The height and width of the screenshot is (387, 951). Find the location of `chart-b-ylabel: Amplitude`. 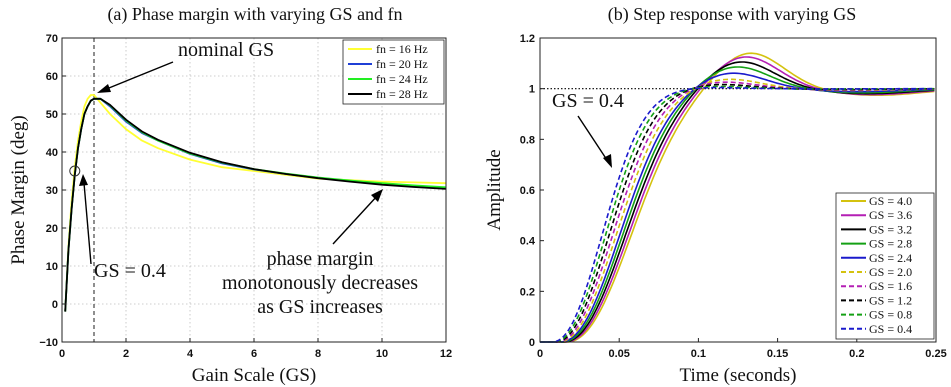

chart-b-ylabel: Amplitude is located at coordinates (494, 189).